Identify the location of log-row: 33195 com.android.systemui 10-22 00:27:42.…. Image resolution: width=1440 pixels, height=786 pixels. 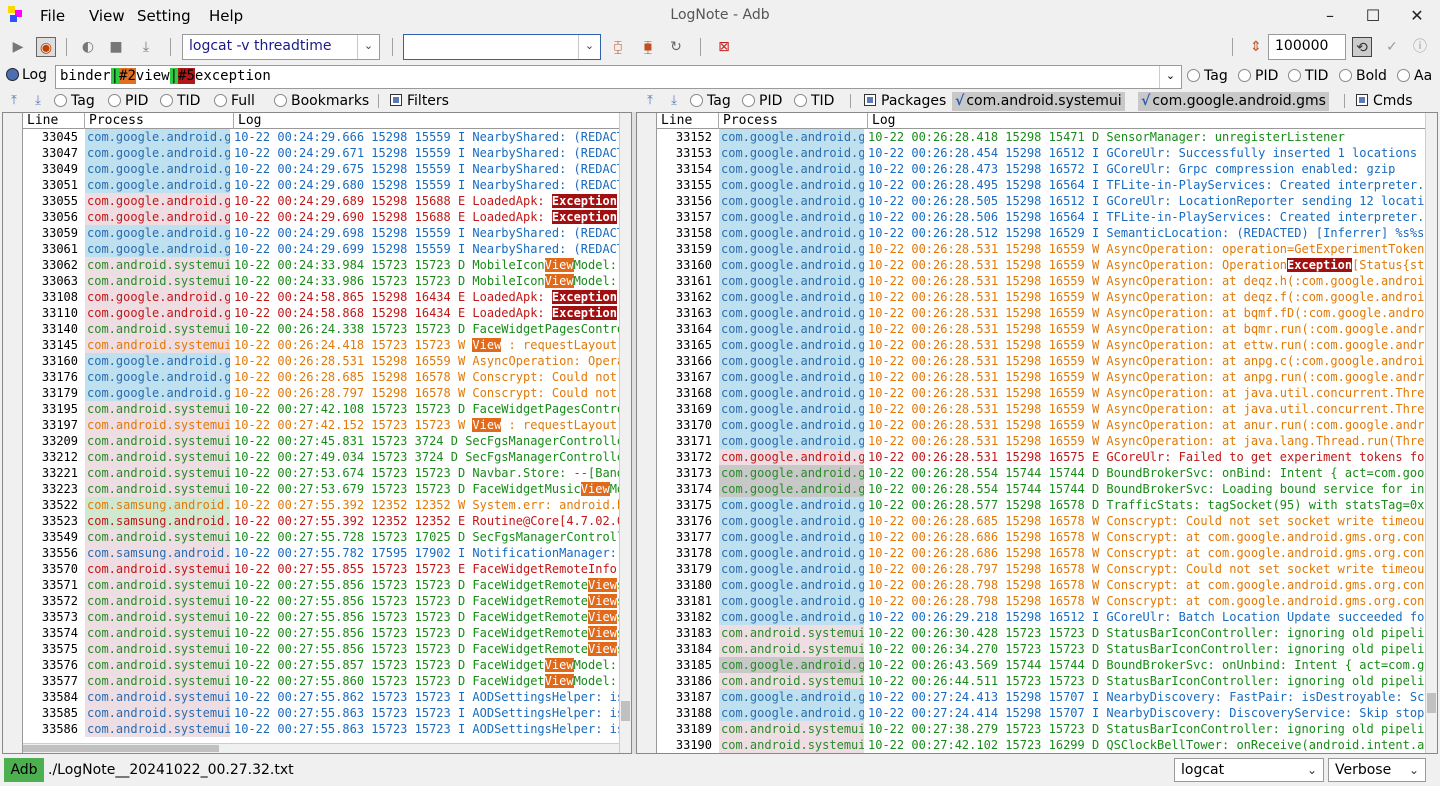
(321, 409).